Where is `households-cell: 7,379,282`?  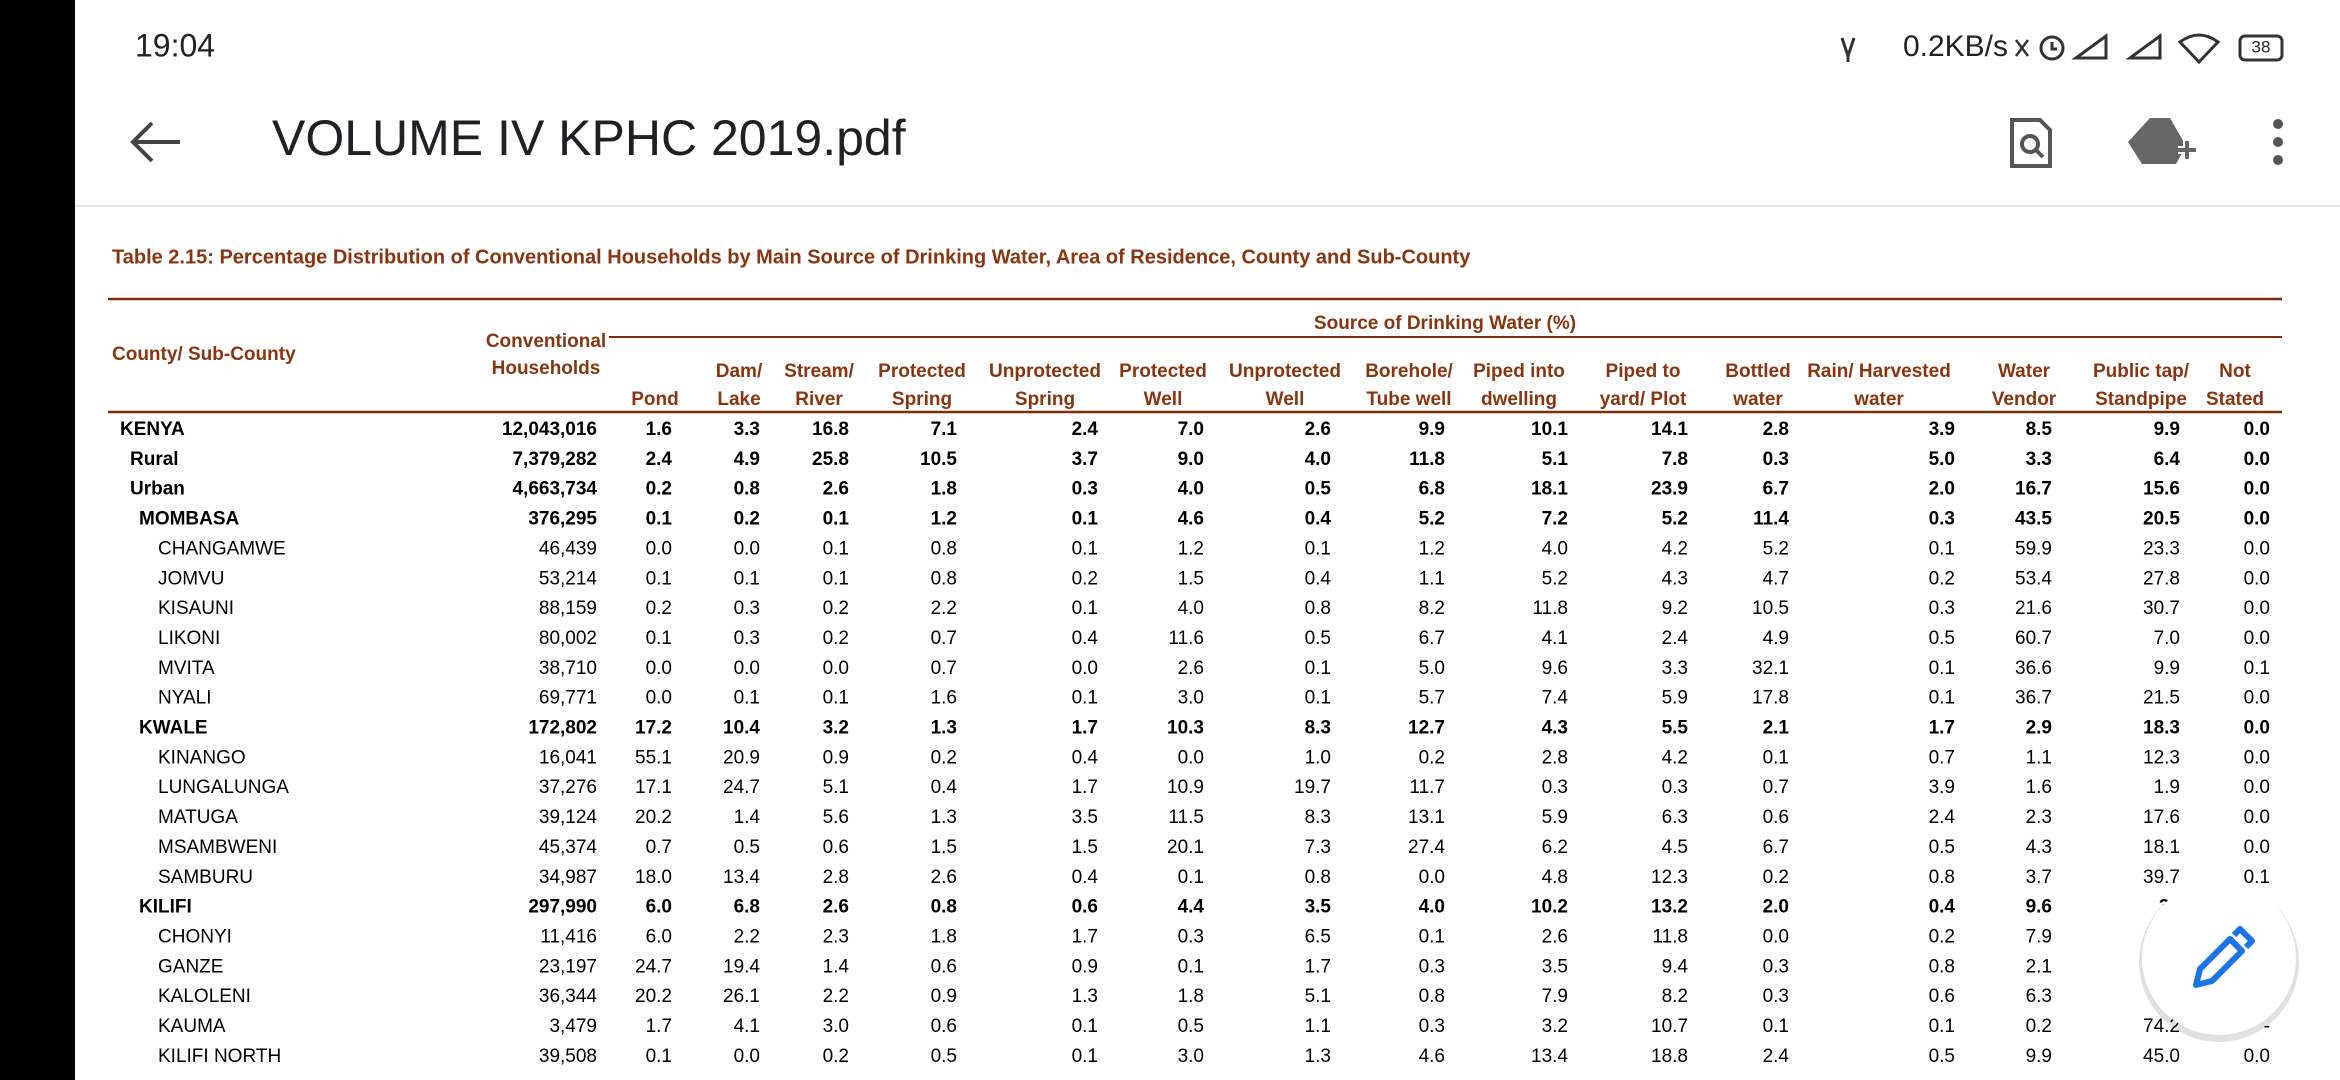
households-cell: 7,379,282 is located at coordinates (554, 459).